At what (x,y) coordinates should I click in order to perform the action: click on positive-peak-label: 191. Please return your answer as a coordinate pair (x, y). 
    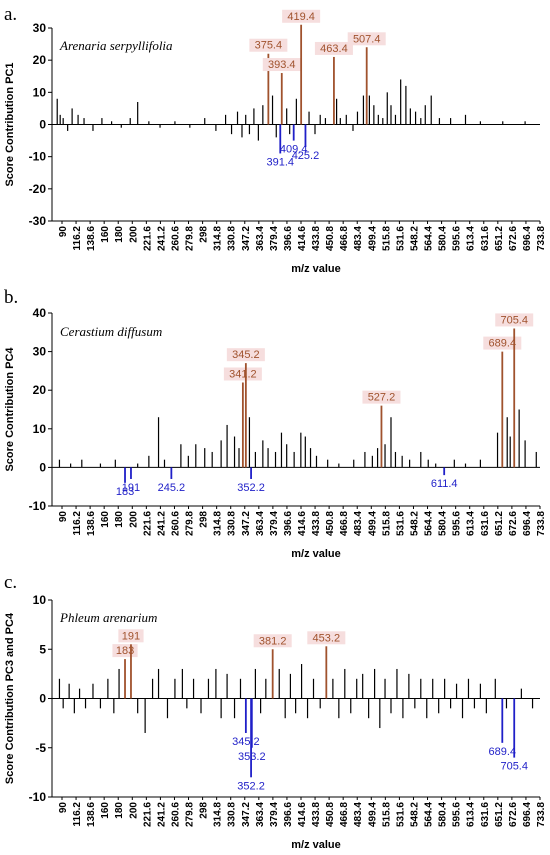
    Looking at the image, I should click on (131, 636).